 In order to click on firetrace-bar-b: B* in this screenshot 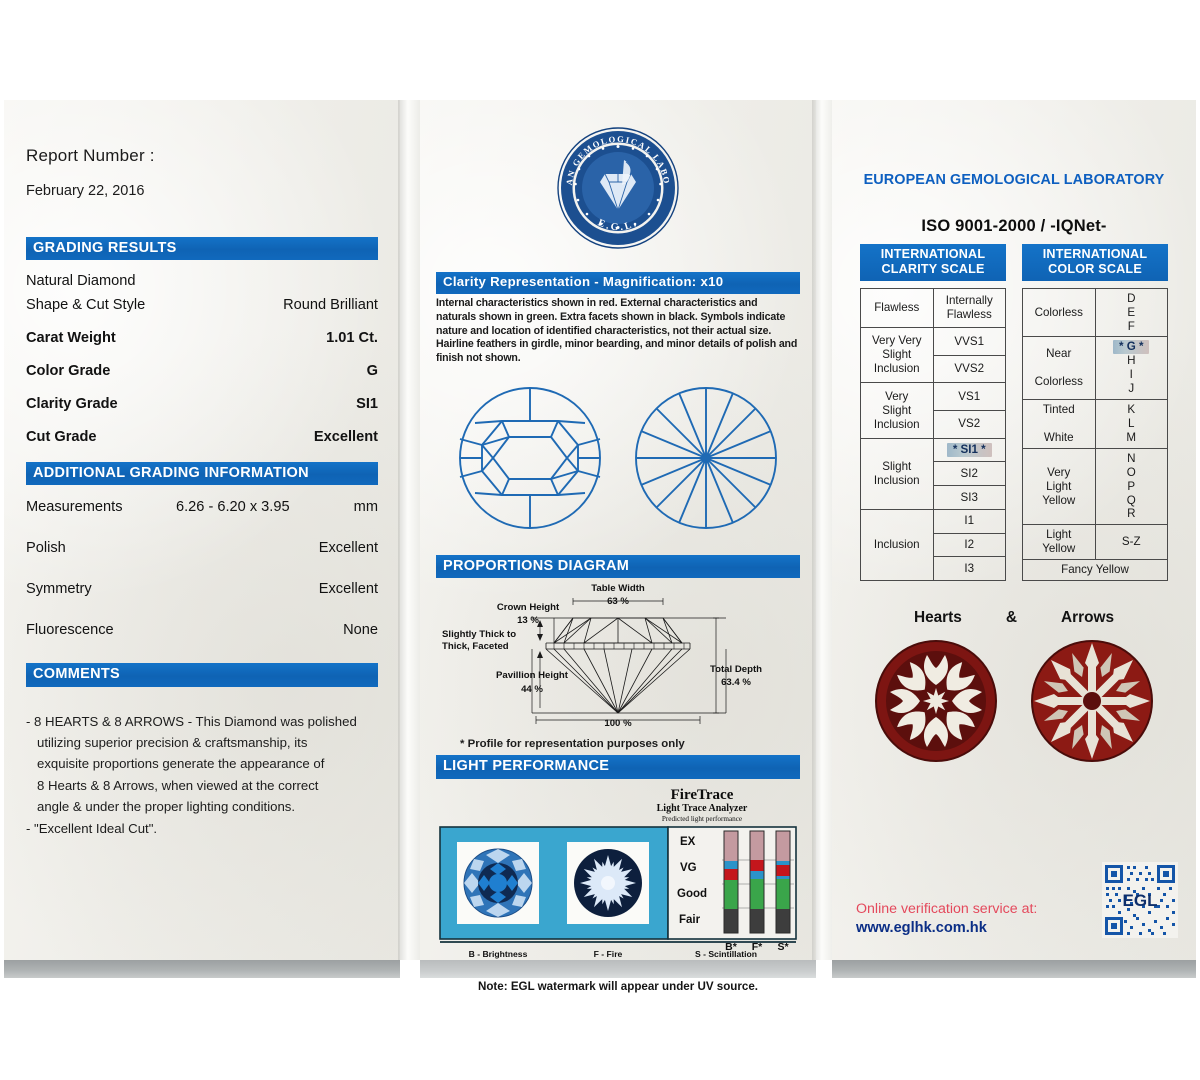, I will do `click(731, 947)`.